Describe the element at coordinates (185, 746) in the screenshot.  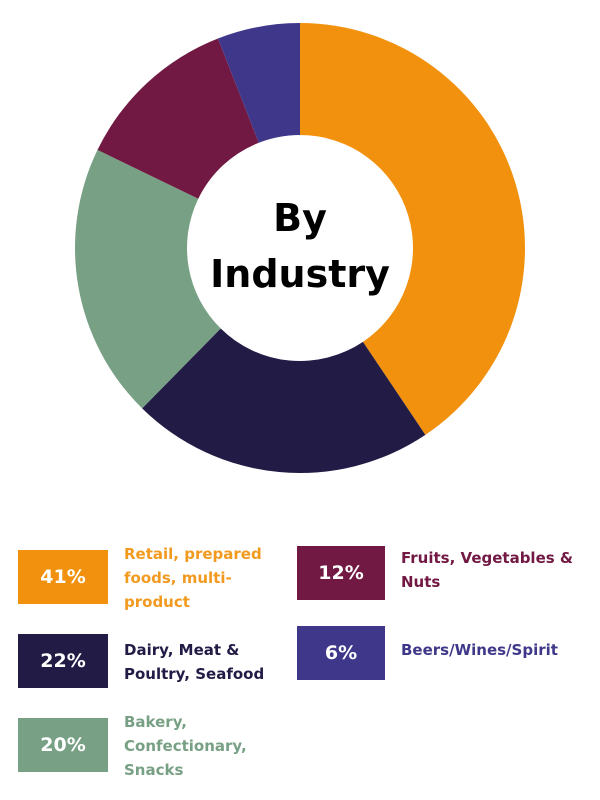
I see `legend-label: Bakery, Confectionary, Snacks` at that location.